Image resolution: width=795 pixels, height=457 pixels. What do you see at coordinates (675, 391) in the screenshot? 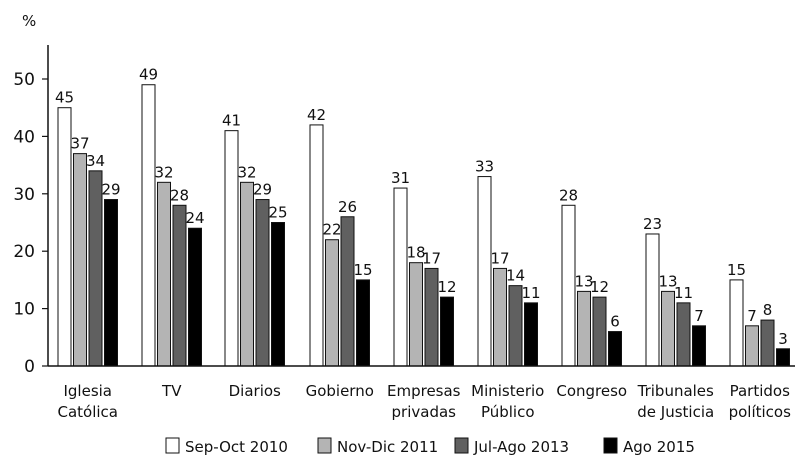
I see `category-label: Tribunales` at bounding box center [675, 391].